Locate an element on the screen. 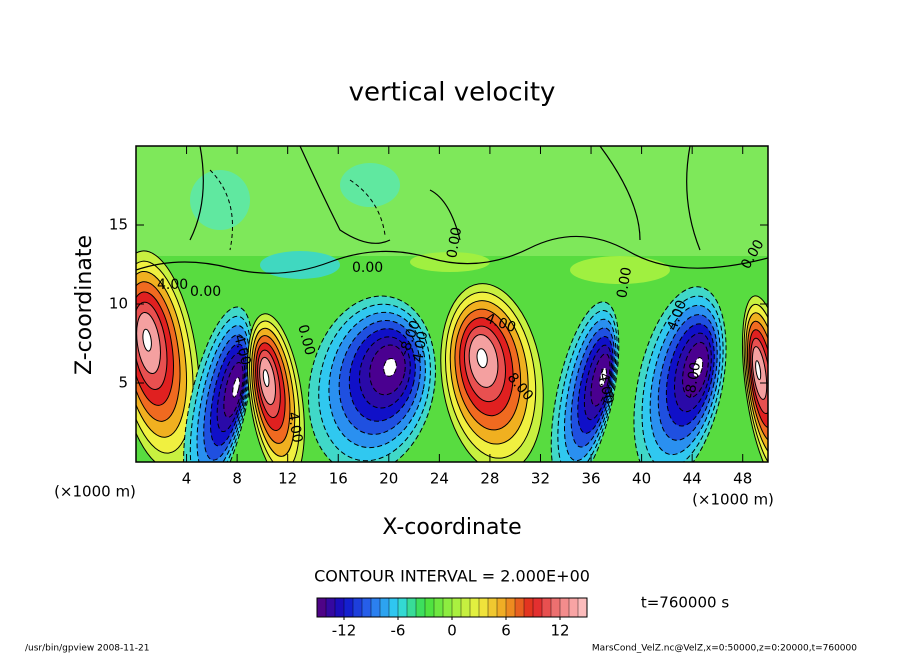  colorbar-tick-label: 0 is located at coordinates (452, 631).